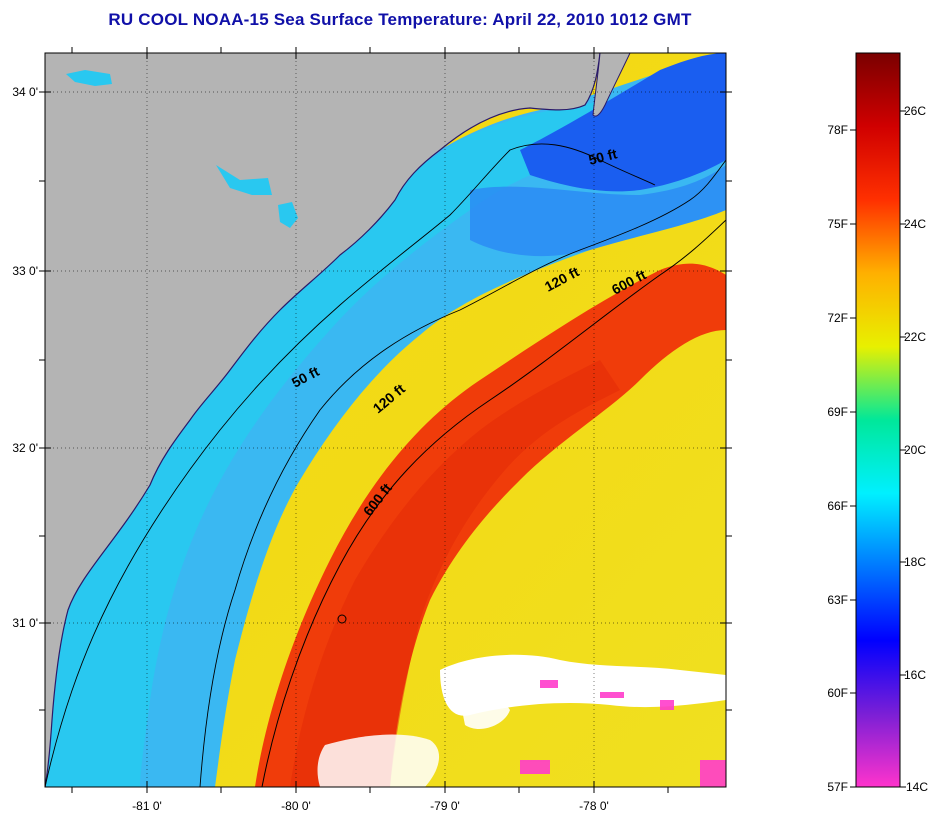 The image size is (936, 817). Describe the element at coordinates (915, 337) in the screenshot. I see `colorbar-c-label: 22C` at that location.